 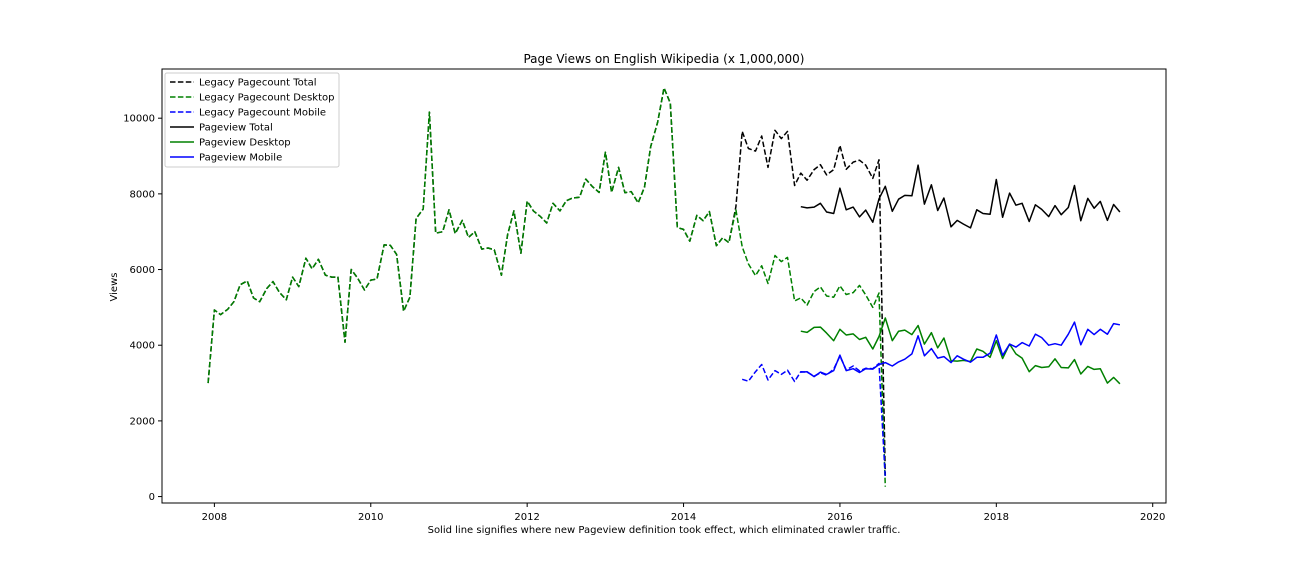 What do you see at coordinates (258, 83) in the screenshot?
I see `legend-label-legacy-pagecount-total: Legacy Pagecount Total` at bounding box center [258, 83].